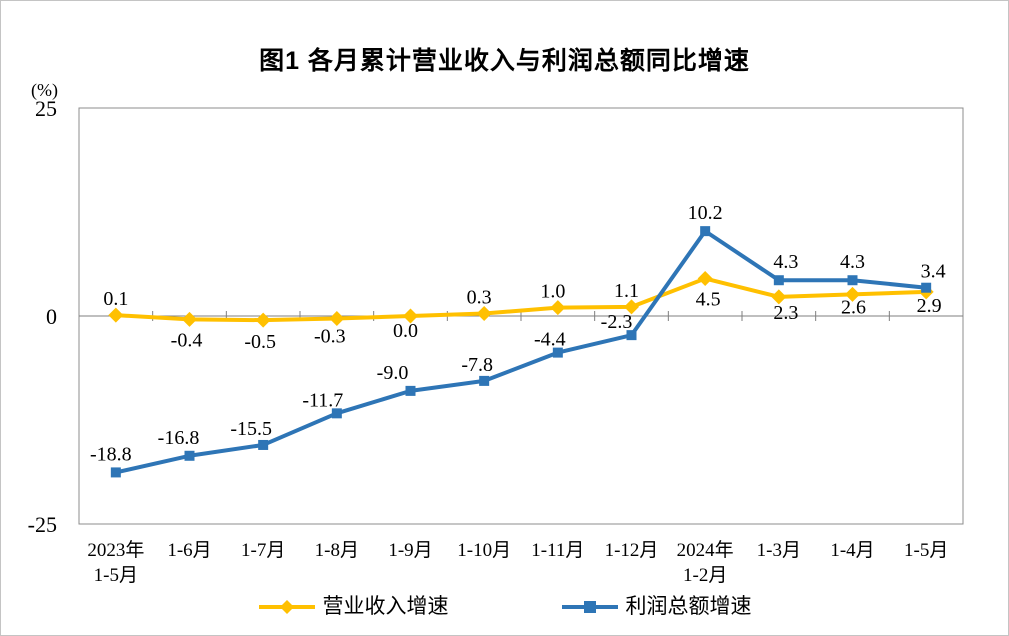  Describe the element at coordinates (632, 550) in the screenshot. I see `x-axis-label: 1-12月` at that location.